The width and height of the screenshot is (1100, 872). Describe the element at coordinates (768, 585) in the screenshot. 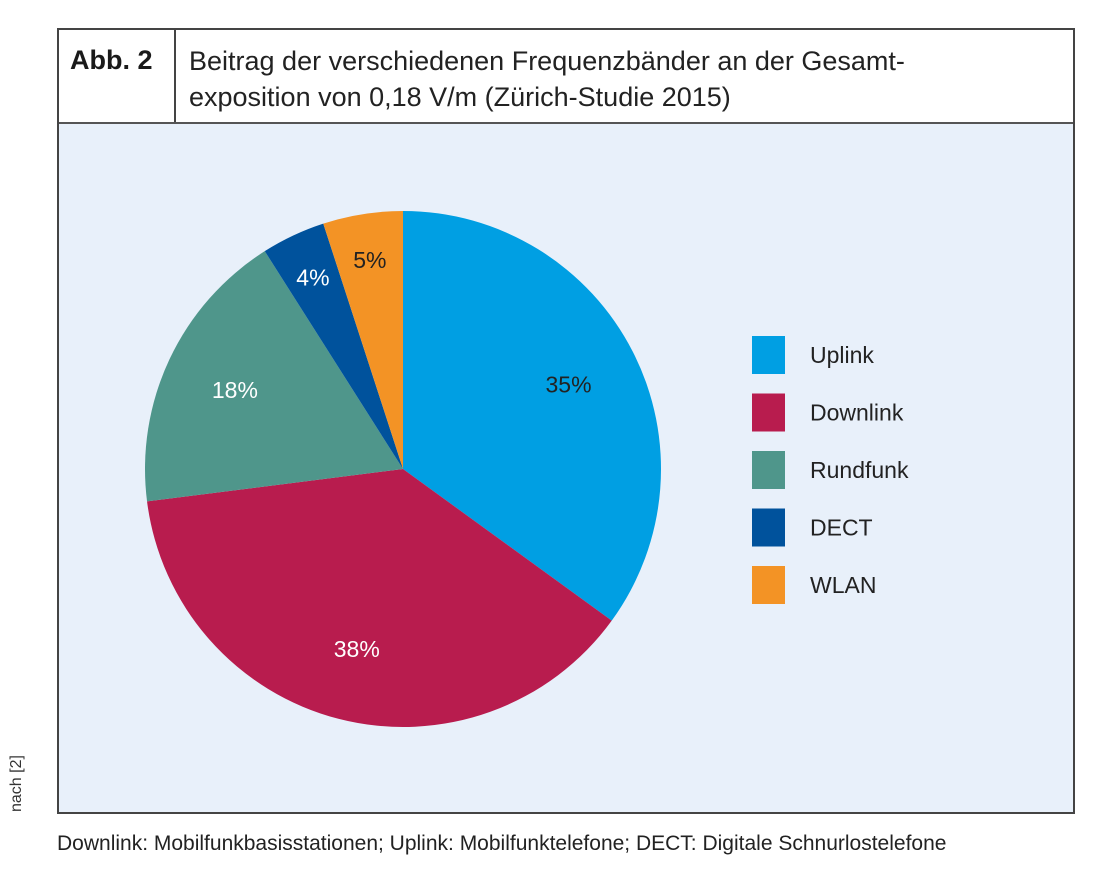

I see `legend-swatch-wlan` at that location.